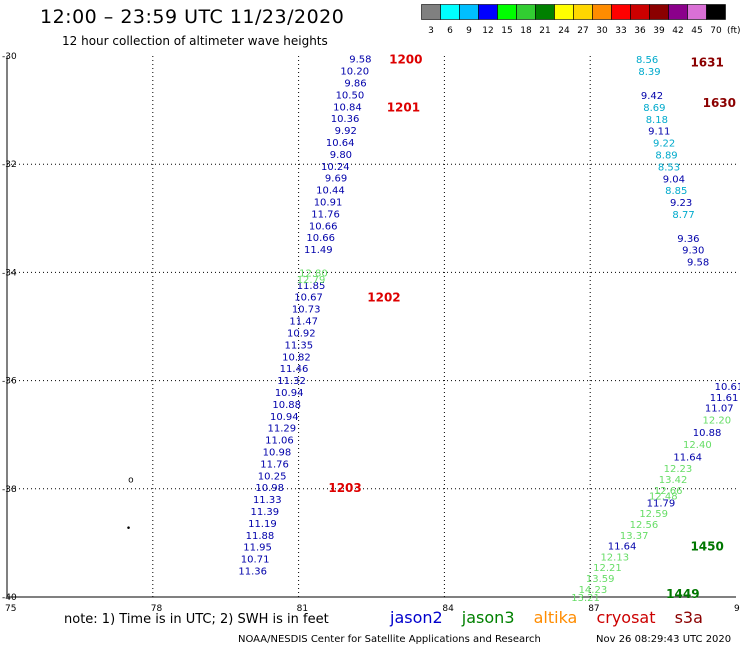  What do you see at coordinates (688, 617) in the screenshot?
I see `sat-s3a: s3a` at bounding box center [688, 617].